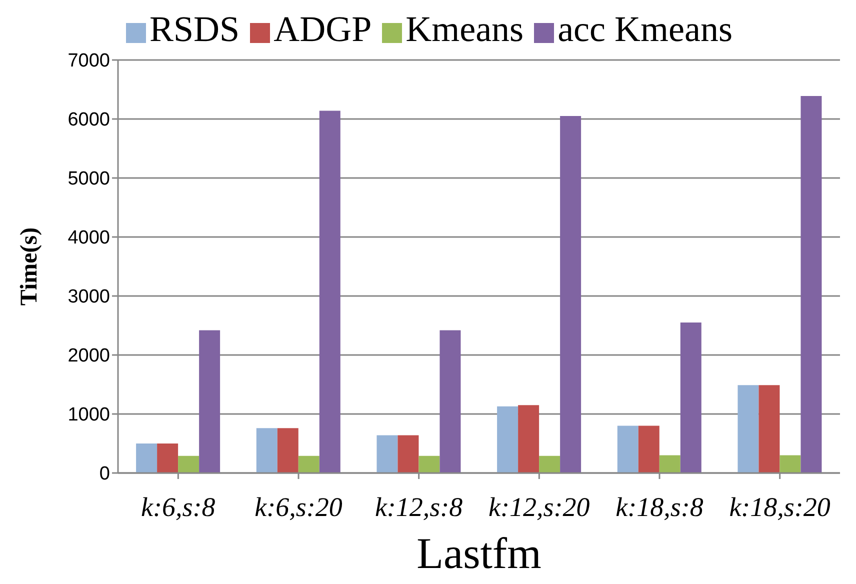 Image resolution: width=856 pixels, height=584 pixels. What do you see at coordinates (323, 29) in the screenshot?
I see `legend-label: ADGP` at bounding box center [323, 29].